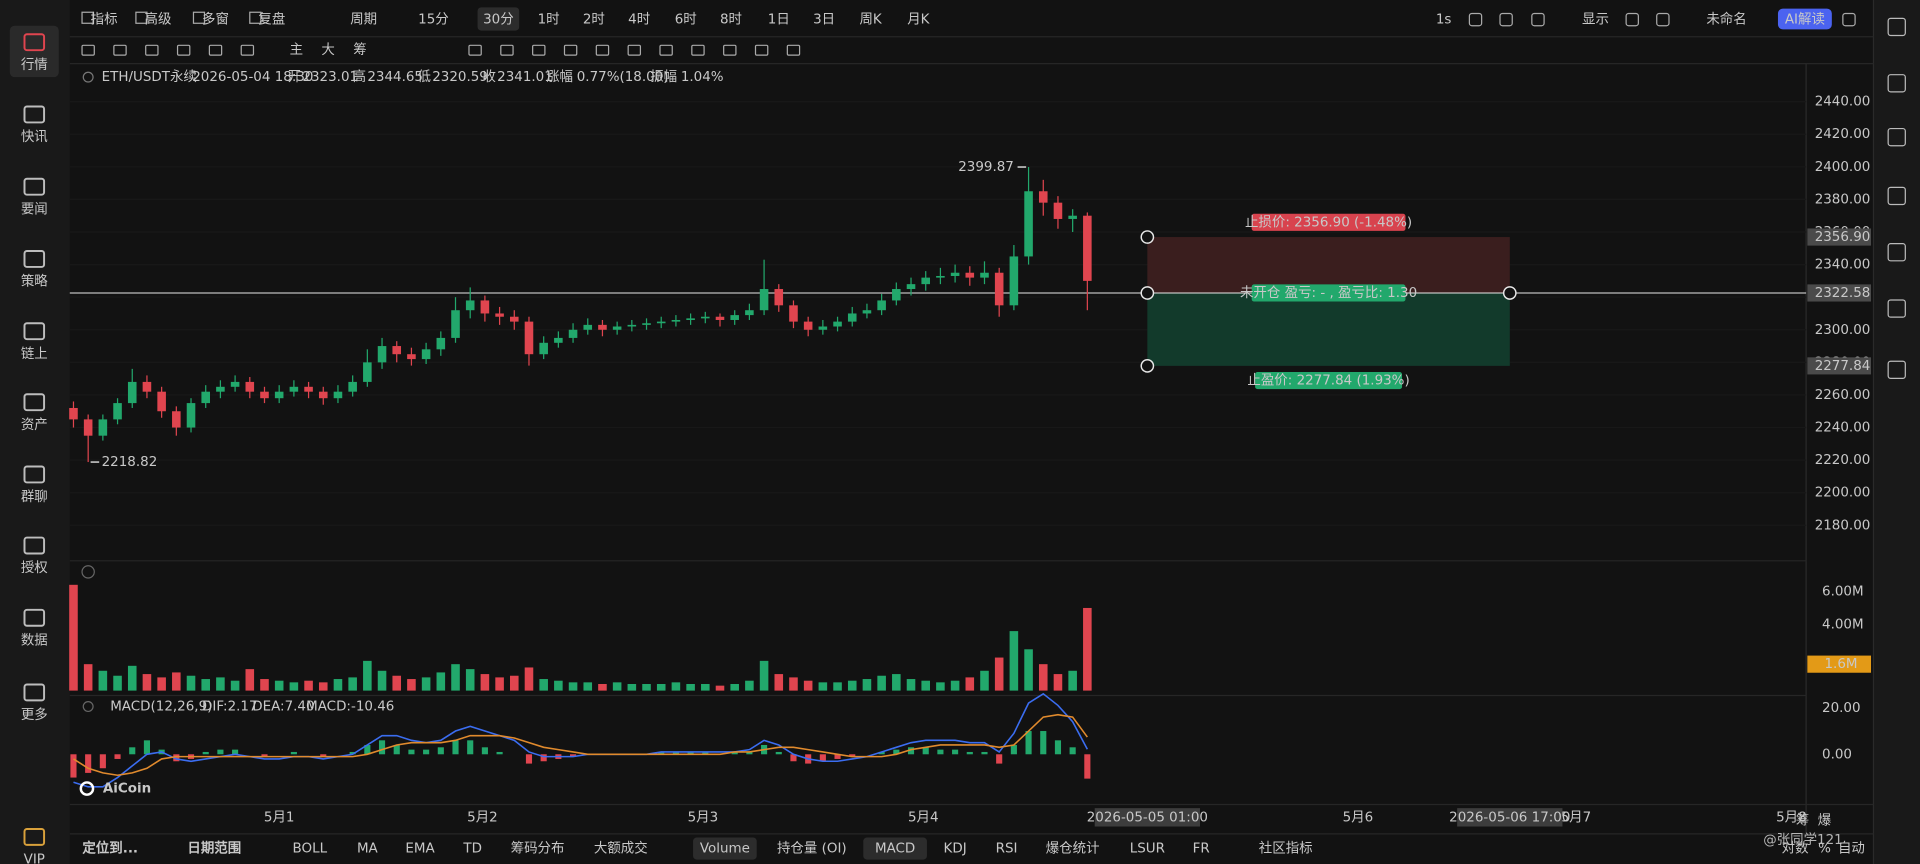 The height and width of the screenshot is (864, 1920). I want to click on macd-legend: DIF:2.17, so click(230, 707).